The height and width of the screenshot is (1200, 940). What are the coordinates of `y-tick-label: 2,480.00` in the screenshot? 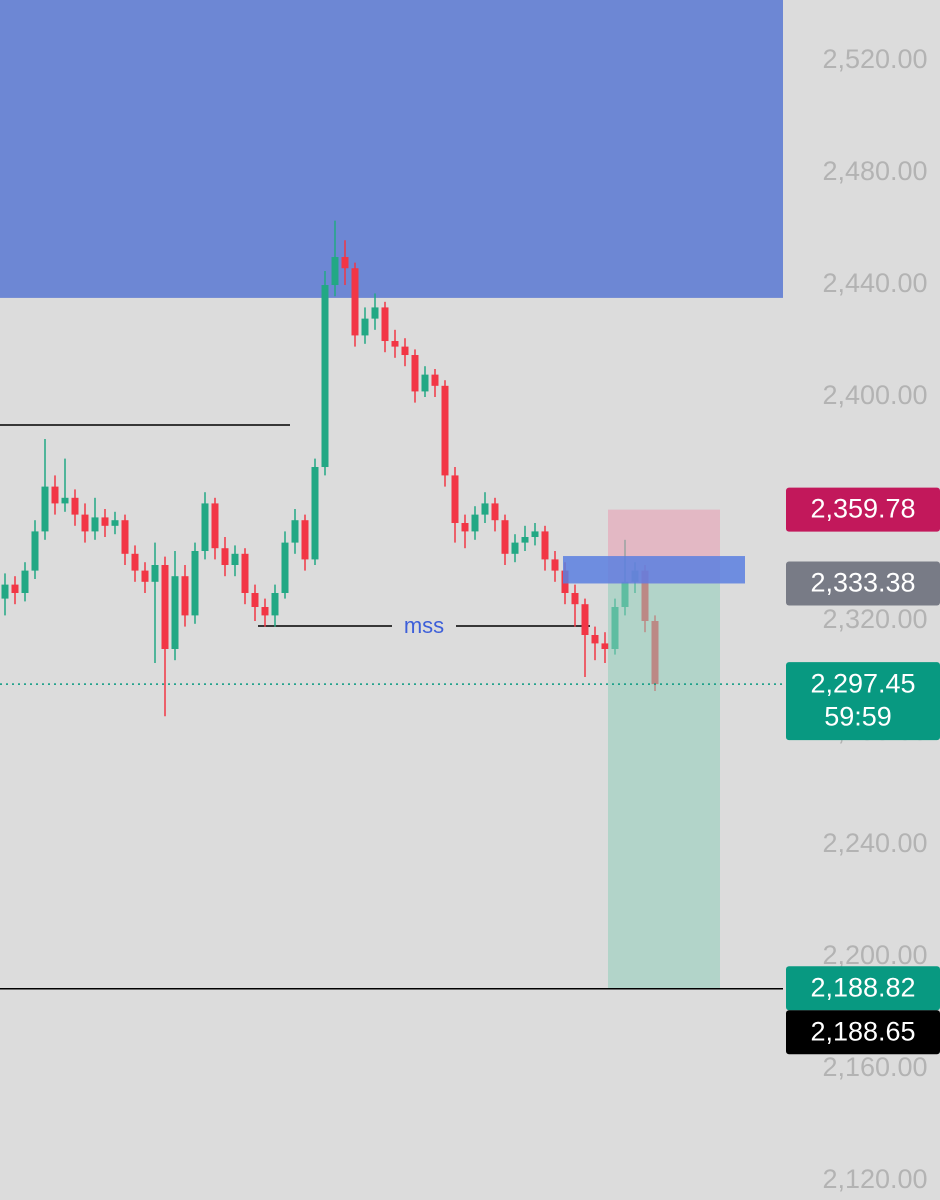 It's located at (874, 171).